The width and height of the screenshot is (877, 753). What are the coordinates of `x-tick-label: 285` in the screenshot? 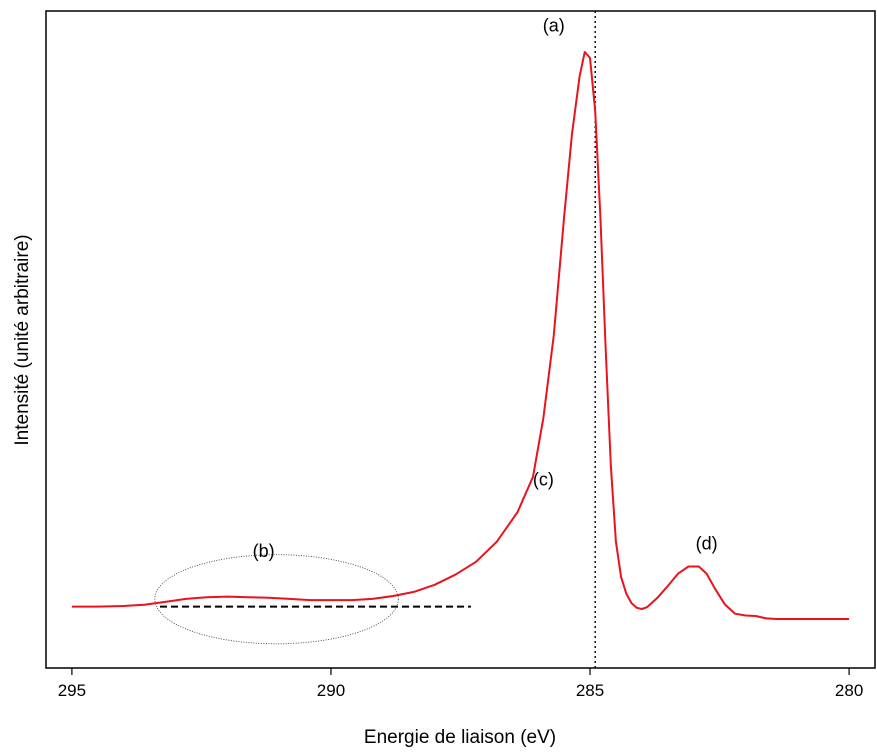 It's located at (590, 690).